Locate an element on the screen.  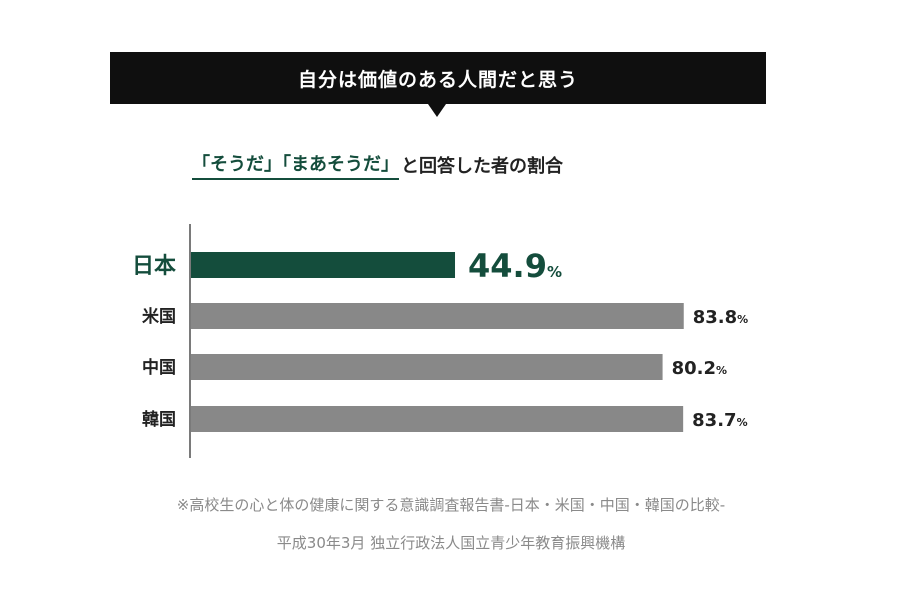
footnote-publisher: 平成30年3月 独立行政法人国立青少年教育振興機構 is located at coordinates (451, 543).